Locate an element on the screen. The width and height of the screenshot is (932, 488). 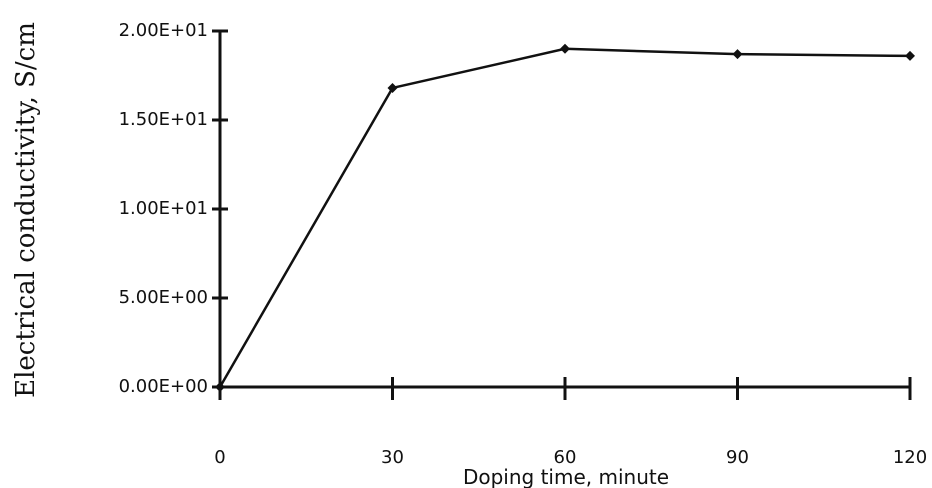
y-axis-title: Electrical conductivity, S/cm is located at coordinates (26, 210).